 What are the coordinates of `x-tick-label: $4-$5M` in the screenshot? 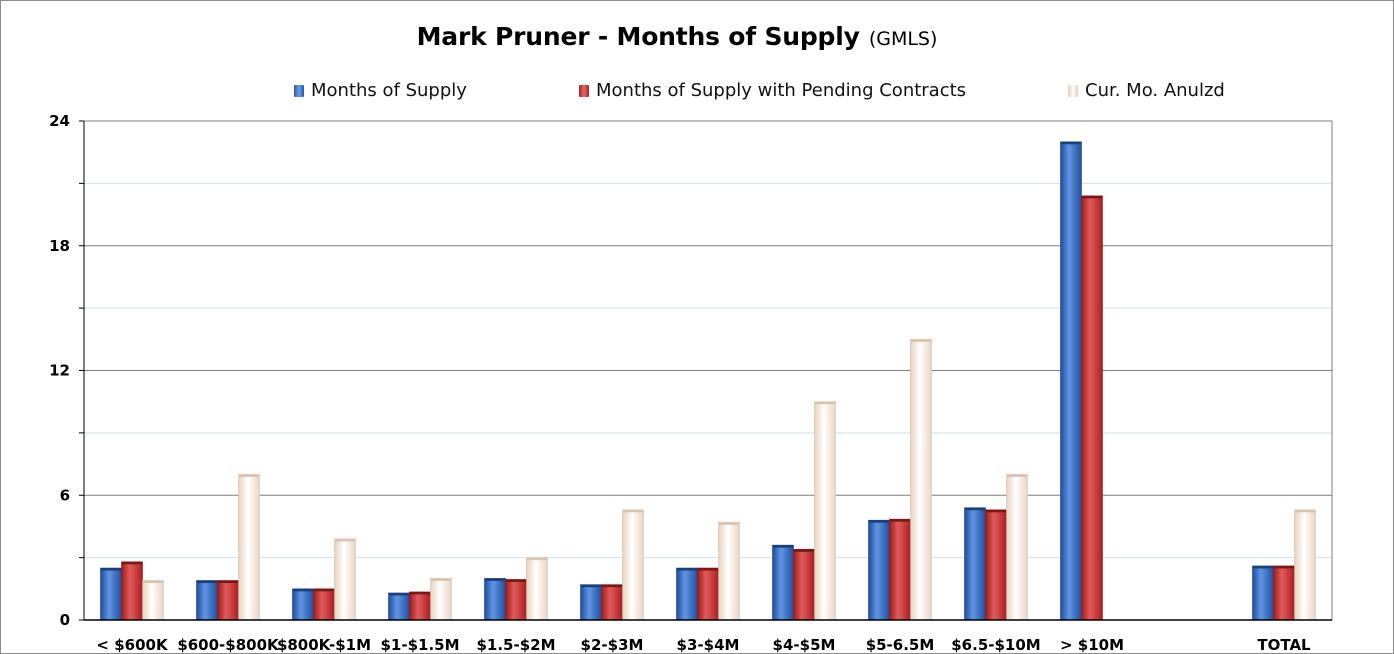 It's located at (804, 645).